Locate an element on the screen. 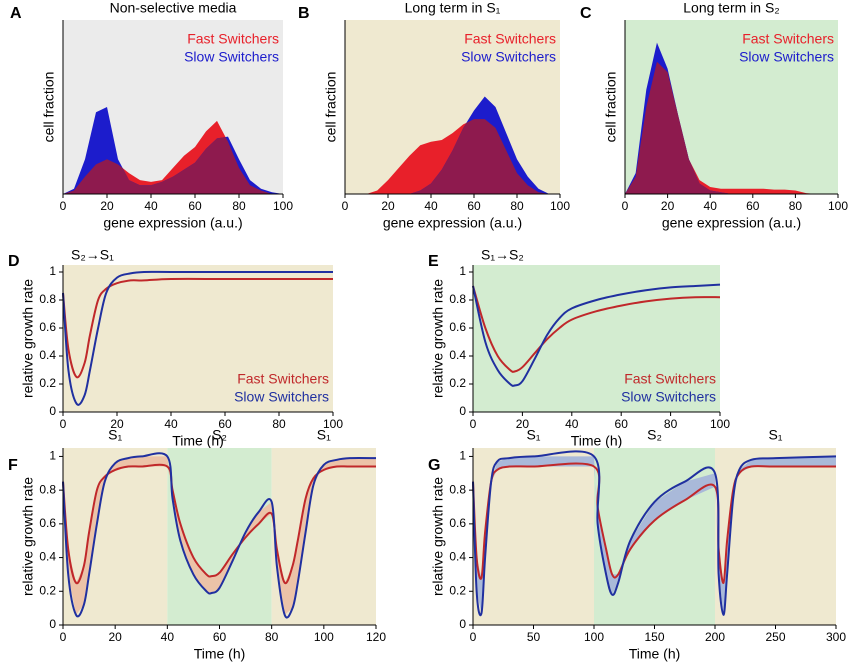 This screenshot has height=667, width=856. annotation: S₂→S₁ is located at coordinates (92, 255).